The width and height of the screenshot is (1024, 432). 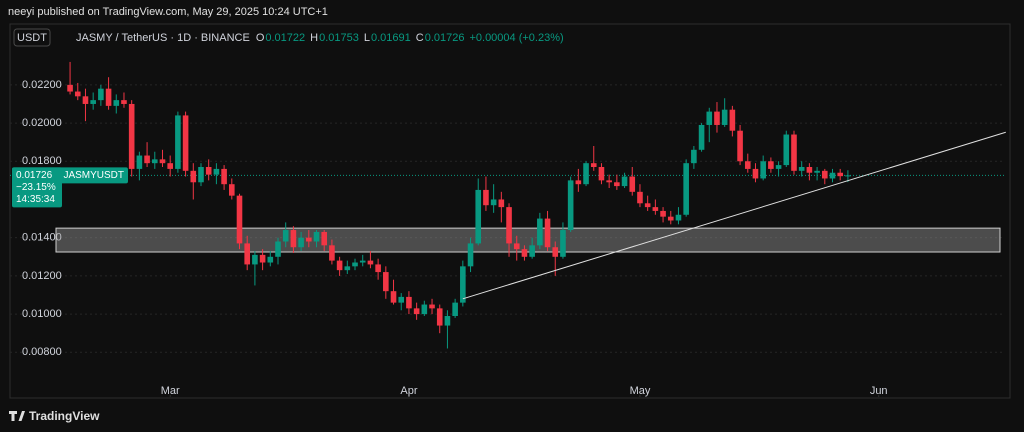 What do you see at coordinates (640, 391) in the screenshot?
I see `x-tick-label: May` at bounding box center [640, 391].